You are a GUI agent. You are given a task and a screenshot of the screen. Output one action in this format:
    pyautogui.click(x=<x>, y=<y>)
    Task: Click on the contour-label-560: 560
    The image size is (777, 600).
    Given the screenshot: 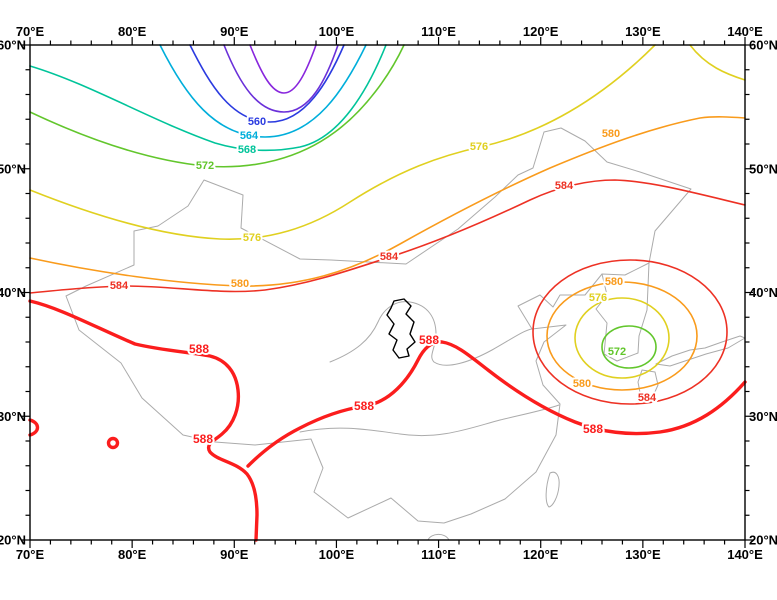 What is the action you would take?
    pyautogui.click(x=257, y=122)
    